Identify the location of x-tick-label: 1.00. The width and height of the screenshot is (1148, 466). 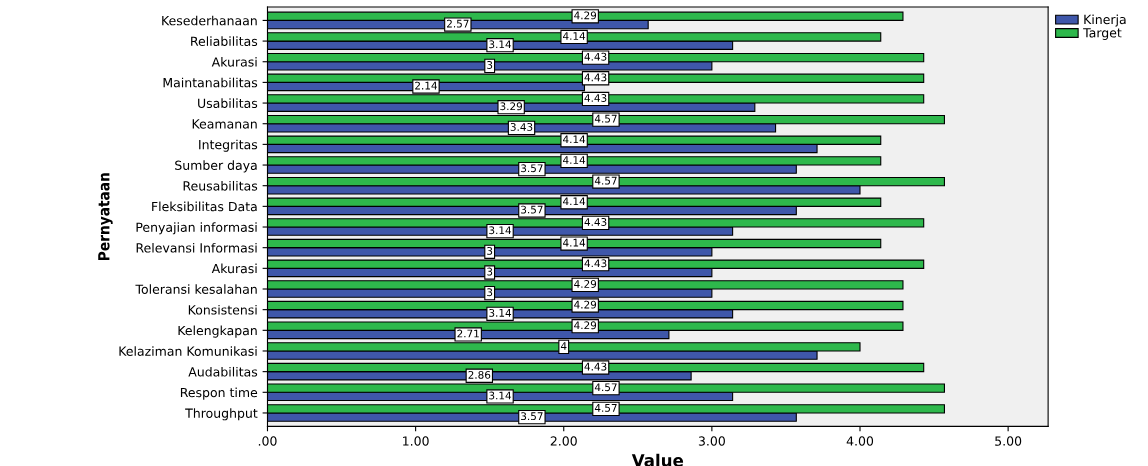
(416, 441).